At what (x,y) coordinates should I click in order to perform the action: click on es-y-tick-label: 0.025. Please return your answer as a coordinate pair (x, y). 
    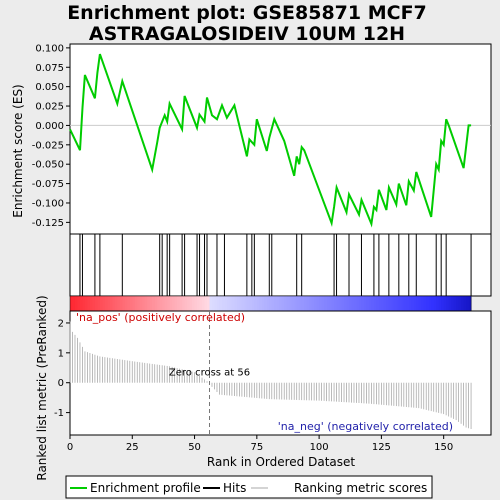
    Looking at the image, I should click on (49, 107).